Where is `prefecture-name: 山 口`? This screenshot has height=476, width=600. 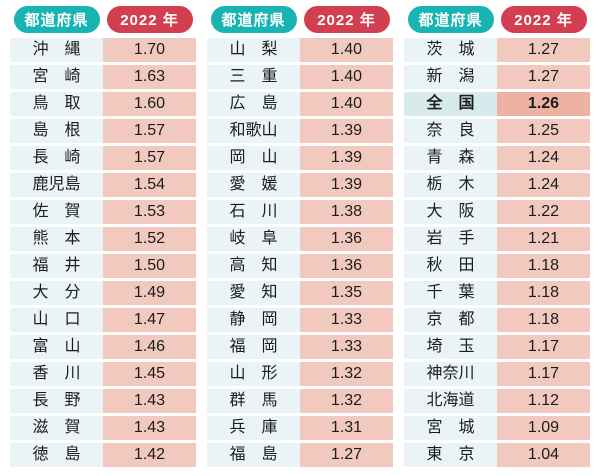 prefecture-name: 山 口 is located at coordinates (56, 320).